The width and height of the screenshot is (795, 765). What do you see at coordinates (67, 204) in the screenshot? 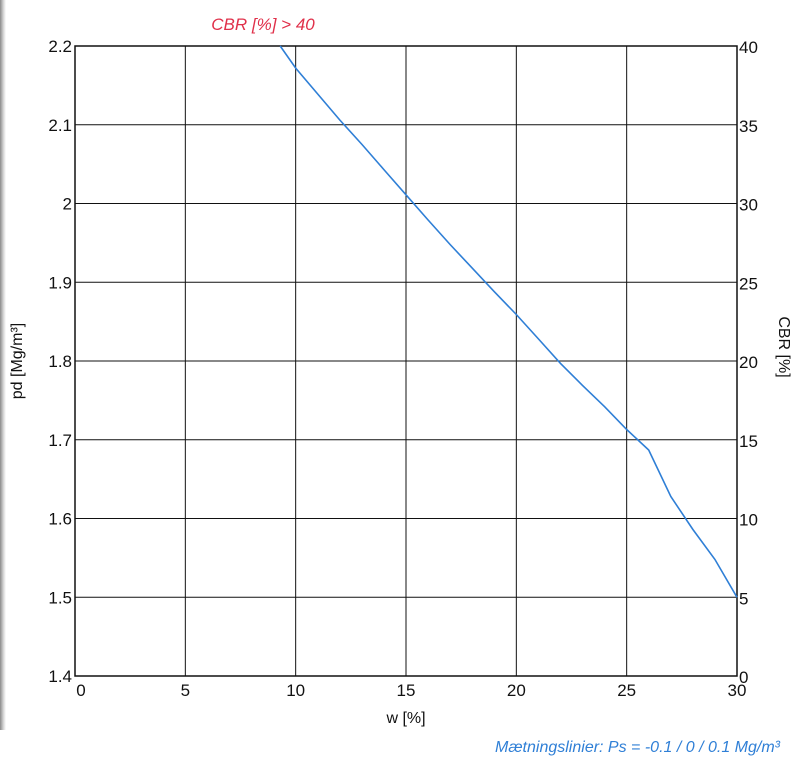
I see `y-tick-label: 2` at bounding box center [67, 204].